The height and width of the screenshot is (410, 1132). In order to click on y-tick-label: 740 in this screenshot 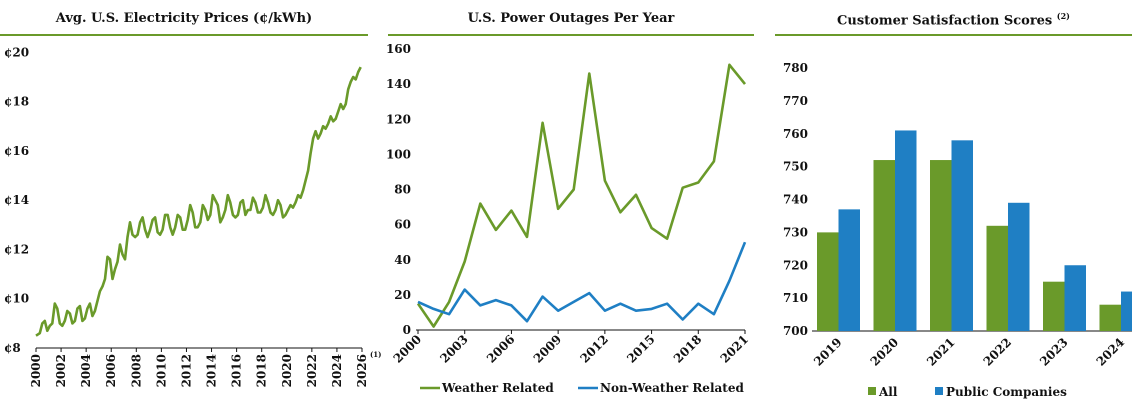, I will do `click(795, 200)`.